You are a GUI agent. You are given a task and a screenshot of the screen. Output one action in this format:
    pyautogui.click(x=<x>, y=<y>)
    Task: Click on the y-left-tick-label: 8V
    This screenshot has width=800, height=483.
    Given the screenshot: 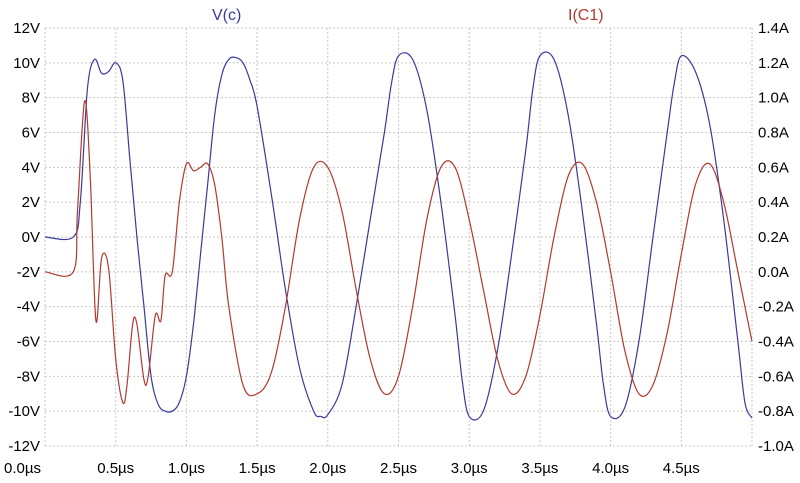 What is the action you would take?
    pyautogui.click(x=31, y=98)
    